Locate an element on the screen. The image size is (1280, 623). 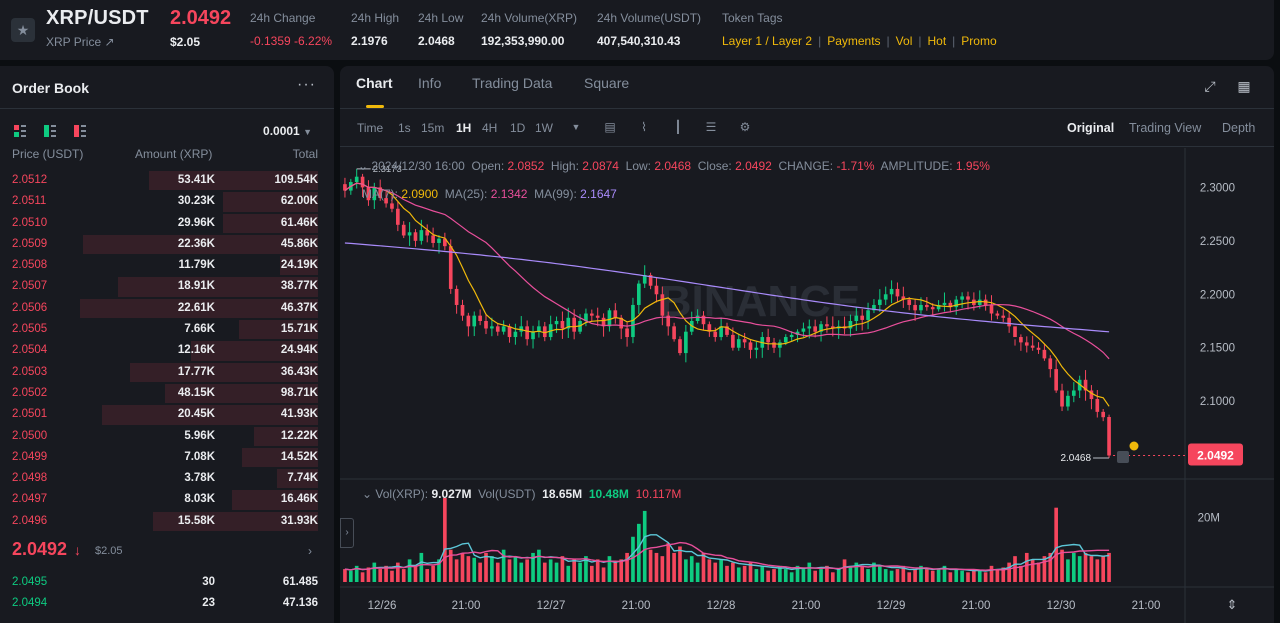
star-icon: ★ is located at coordinates (23, 30).